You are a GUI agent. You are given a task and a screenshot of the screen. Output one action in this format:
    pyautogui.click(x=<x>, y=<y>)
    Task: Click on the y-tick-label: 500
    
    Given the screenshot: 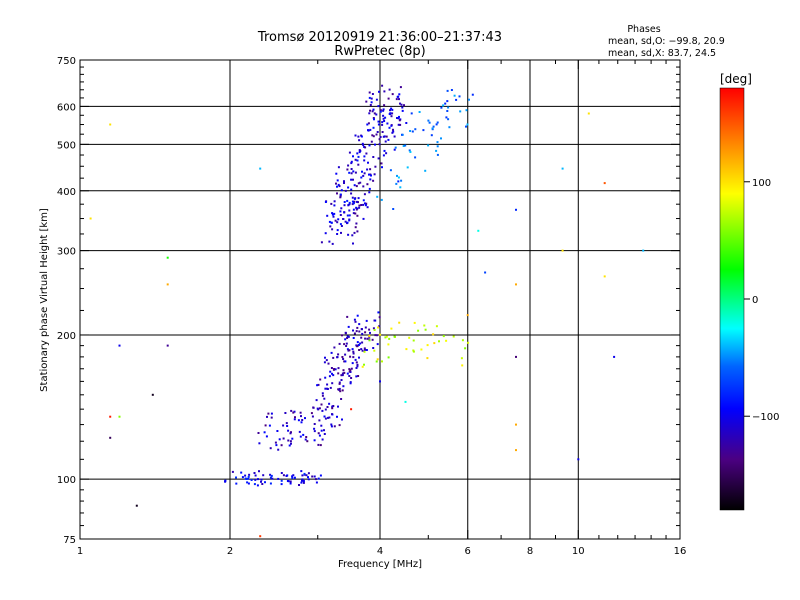 What is the action you would take?
    pyautogui.click(x=66, y=145)
    